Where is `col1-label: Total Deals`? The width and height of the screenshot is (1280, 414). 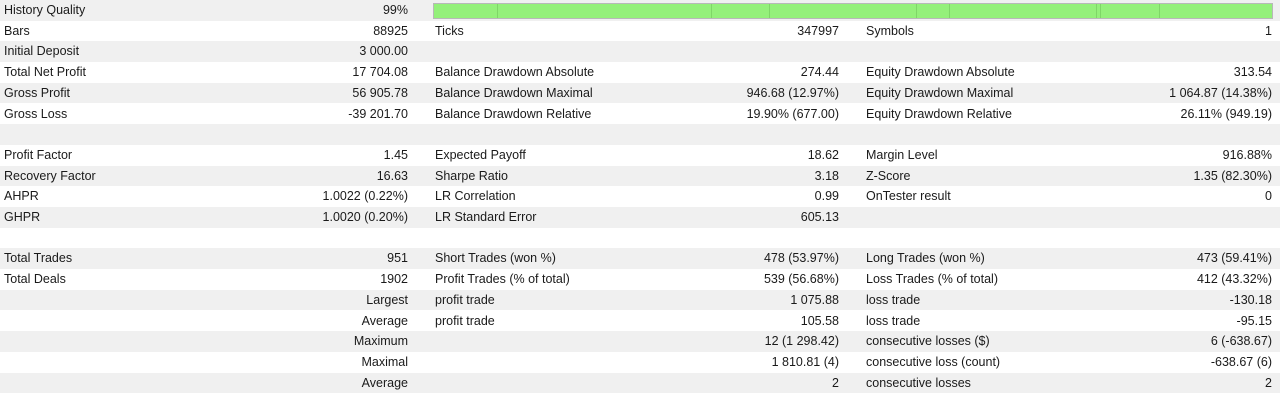 col1-label: Total Deals is located at coordinates (35, 279).